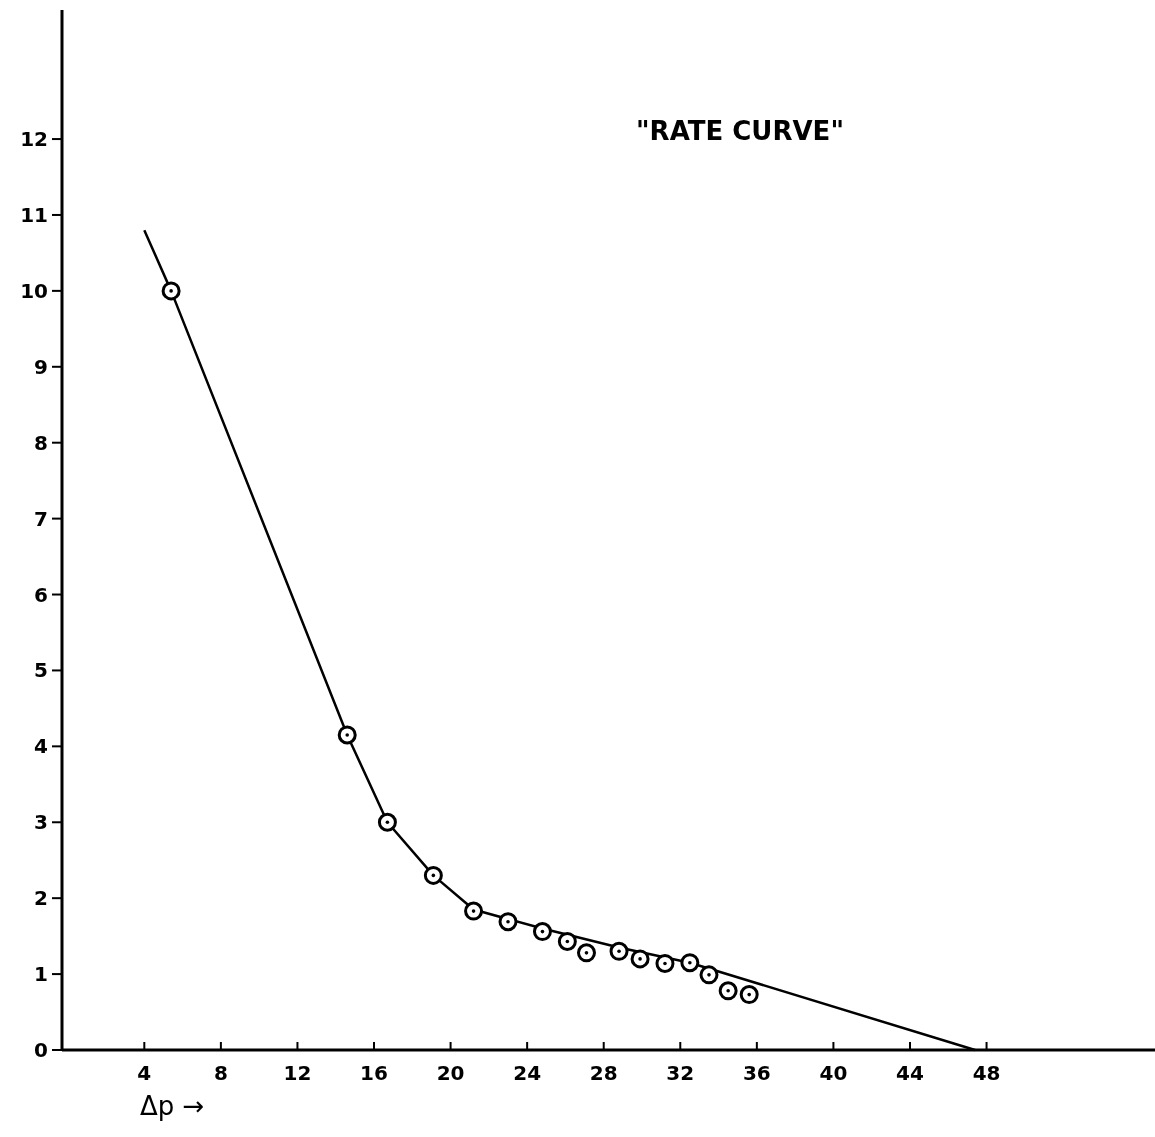 The image size is (1155, 1137). What do you see at coordinates (833, 1073) in the screenshot?
I see `x-tick-label: 40` at bounding box center [833, 1073].